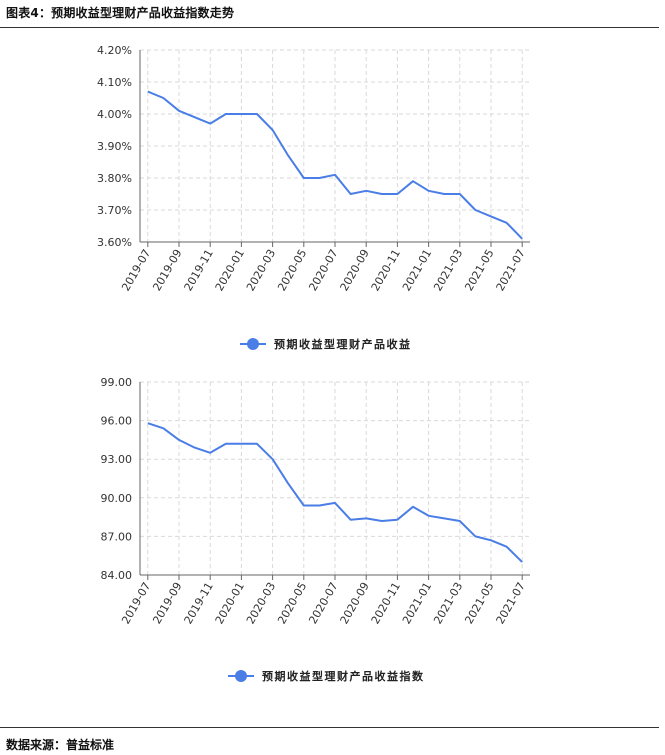 This screenshot has width=665, height=755. I want to click on figure-title: 图表4：预期收益型理财产品收益指数走势, so click(120, 13).